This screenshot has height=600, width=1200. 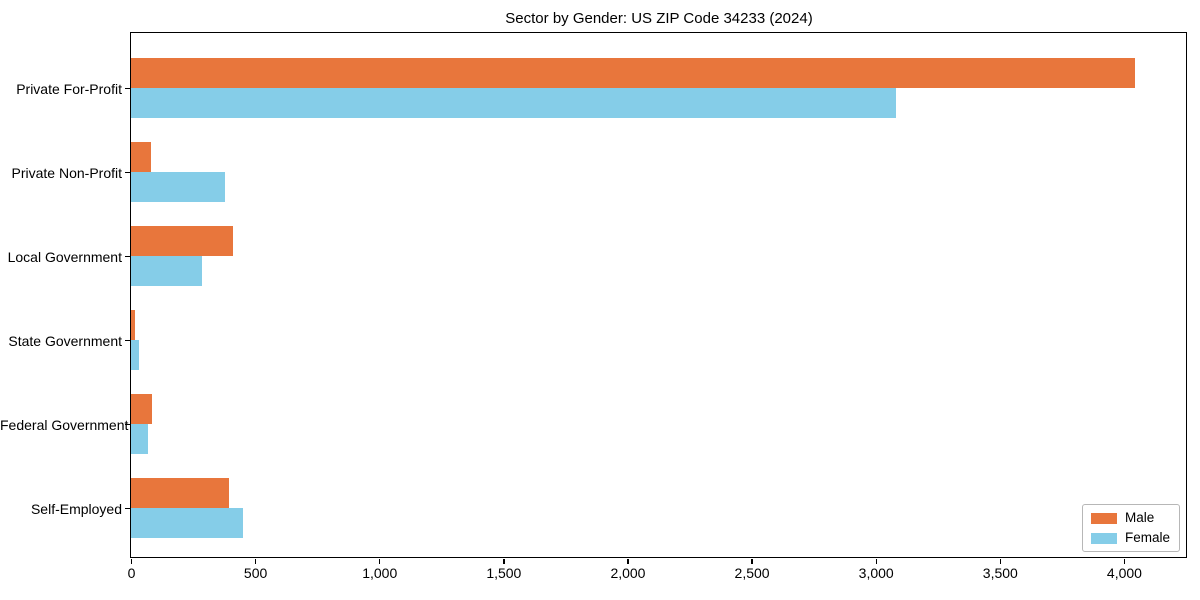 I want to click on bar-male-state-government, so click(x=133, y=325).